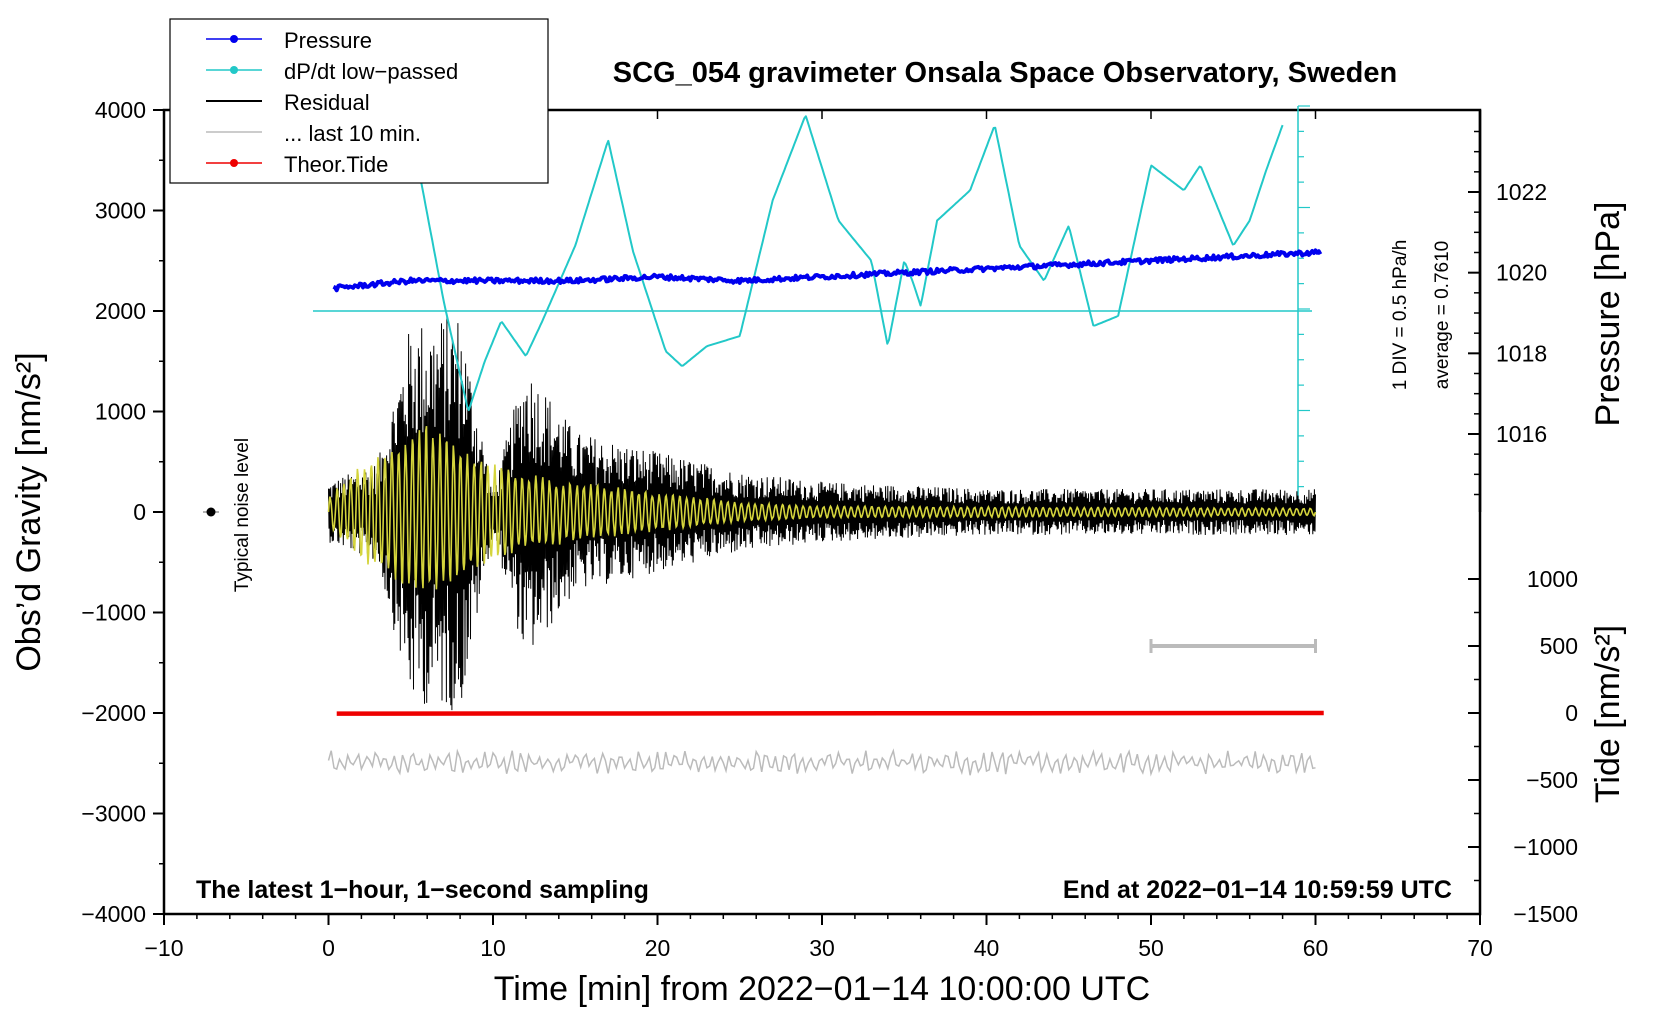  I want to click on tide-tick-label: −1500, so click(1545, 914).